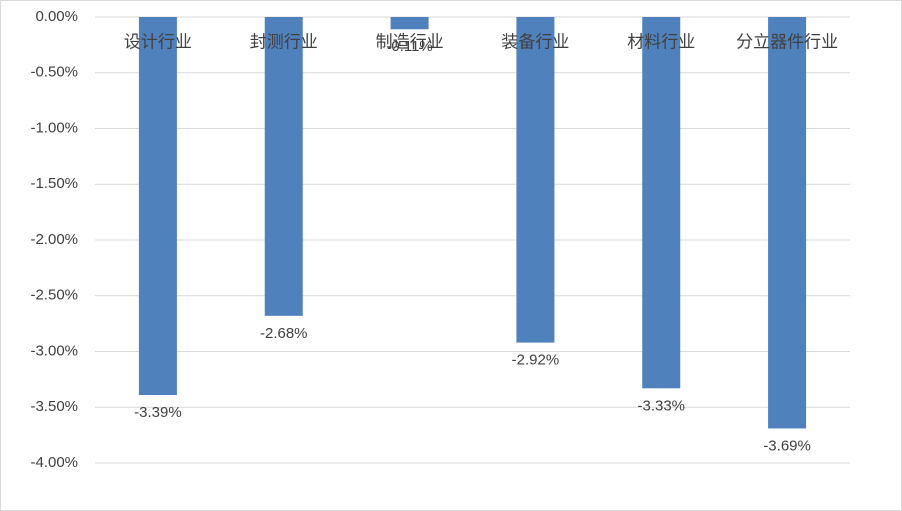 This screenshot has height=511, width=902. What do you see at coordinates (54, 406) in the screenshot?
I see `y-tick-label: -3.50%` at bounding box center [54, 406].